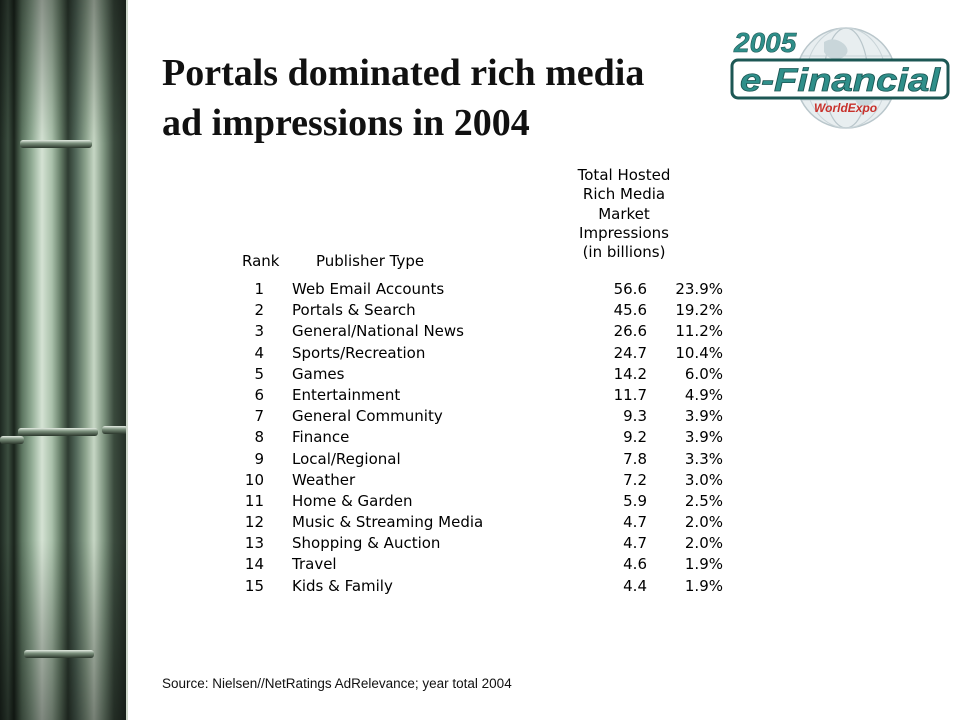 The height and width of the screenshot is (720, 960). What do you see at coordinates (368, 289) in the screenshot?
I see `cell-publisher-type: Web Email Accounts` at bounding box center [368, 289].